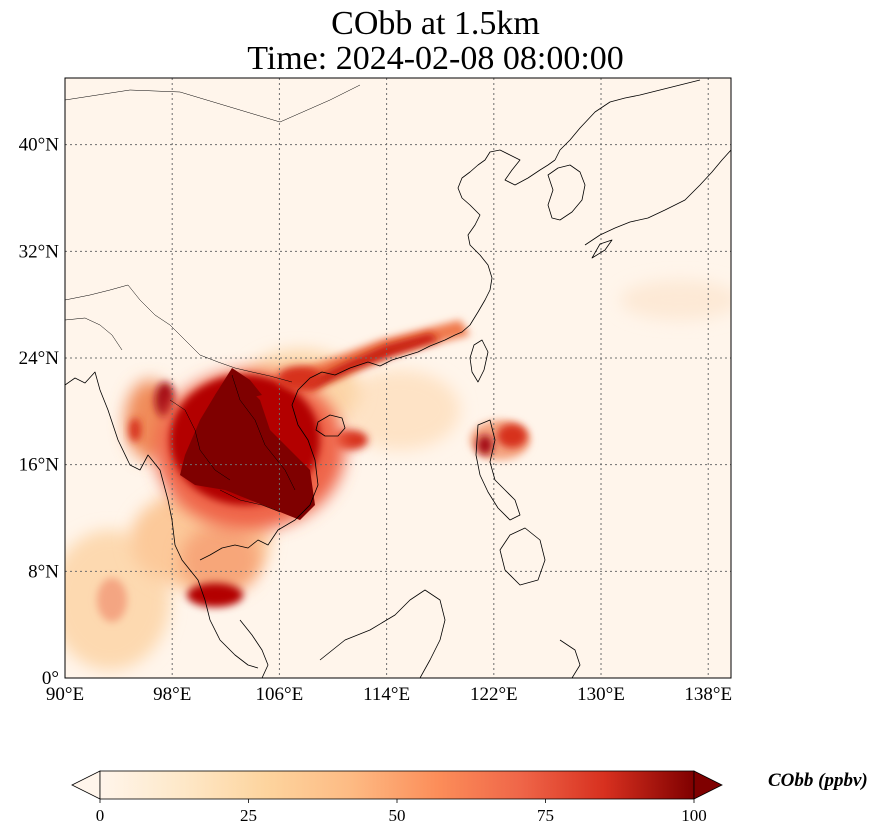  I want to click on lon-tick-label: 90°E, so click(65, 694).